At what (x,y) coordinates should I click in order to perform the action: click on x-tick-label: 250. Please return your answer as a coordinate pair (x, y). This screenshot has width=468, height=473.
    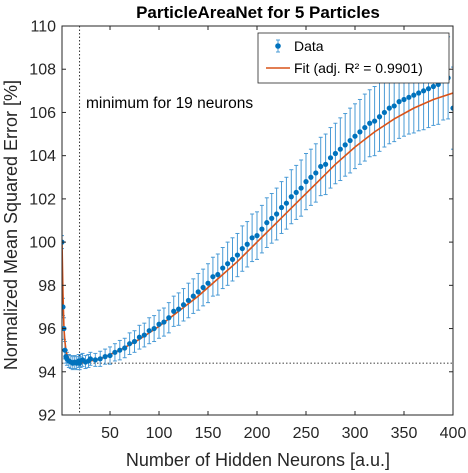
    Looking at the image, I should click on (306, 433).